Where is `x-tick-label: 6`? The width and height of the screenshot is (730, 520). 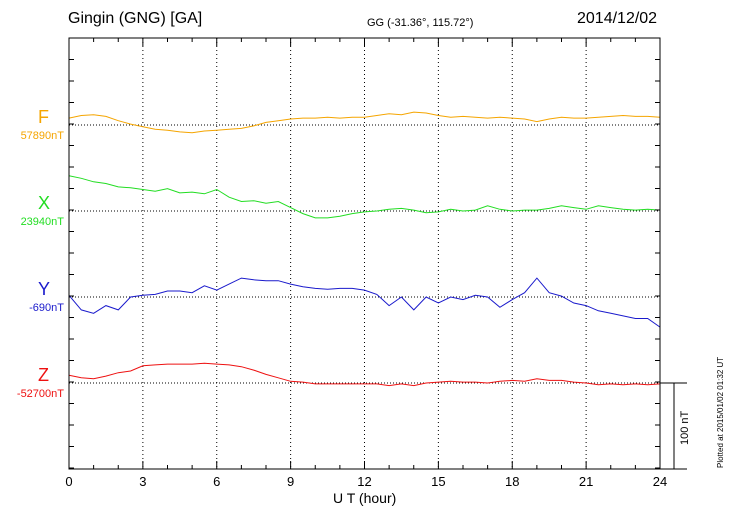 x-tick-label: 6 is located at coordinates (216, 481).